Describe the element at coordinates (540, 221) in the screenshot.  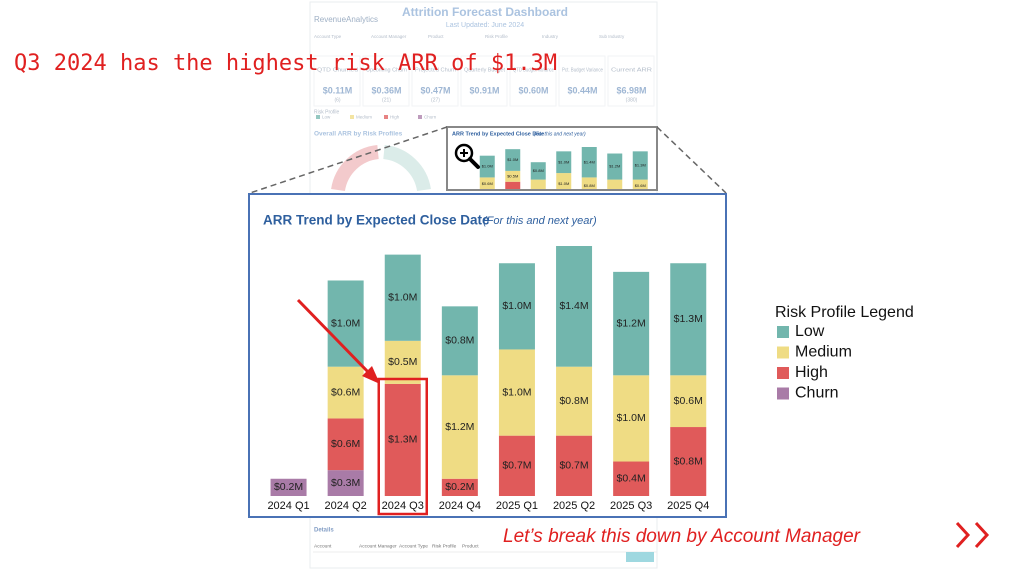
I see `chart-subtitle: (For this and next year)` at that location.